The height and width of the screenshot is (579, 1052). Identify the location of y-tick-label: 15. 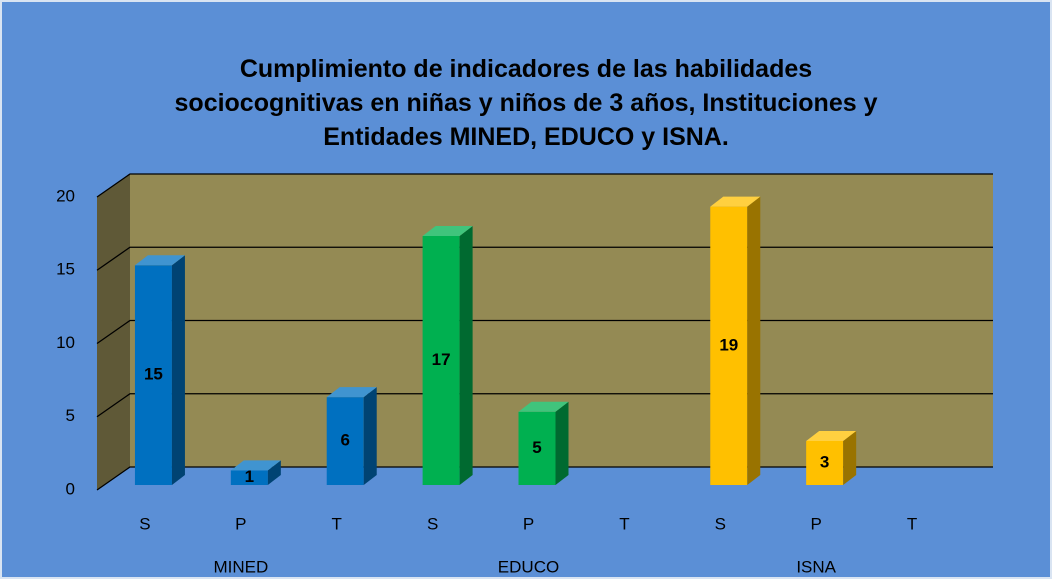
(65, 269).